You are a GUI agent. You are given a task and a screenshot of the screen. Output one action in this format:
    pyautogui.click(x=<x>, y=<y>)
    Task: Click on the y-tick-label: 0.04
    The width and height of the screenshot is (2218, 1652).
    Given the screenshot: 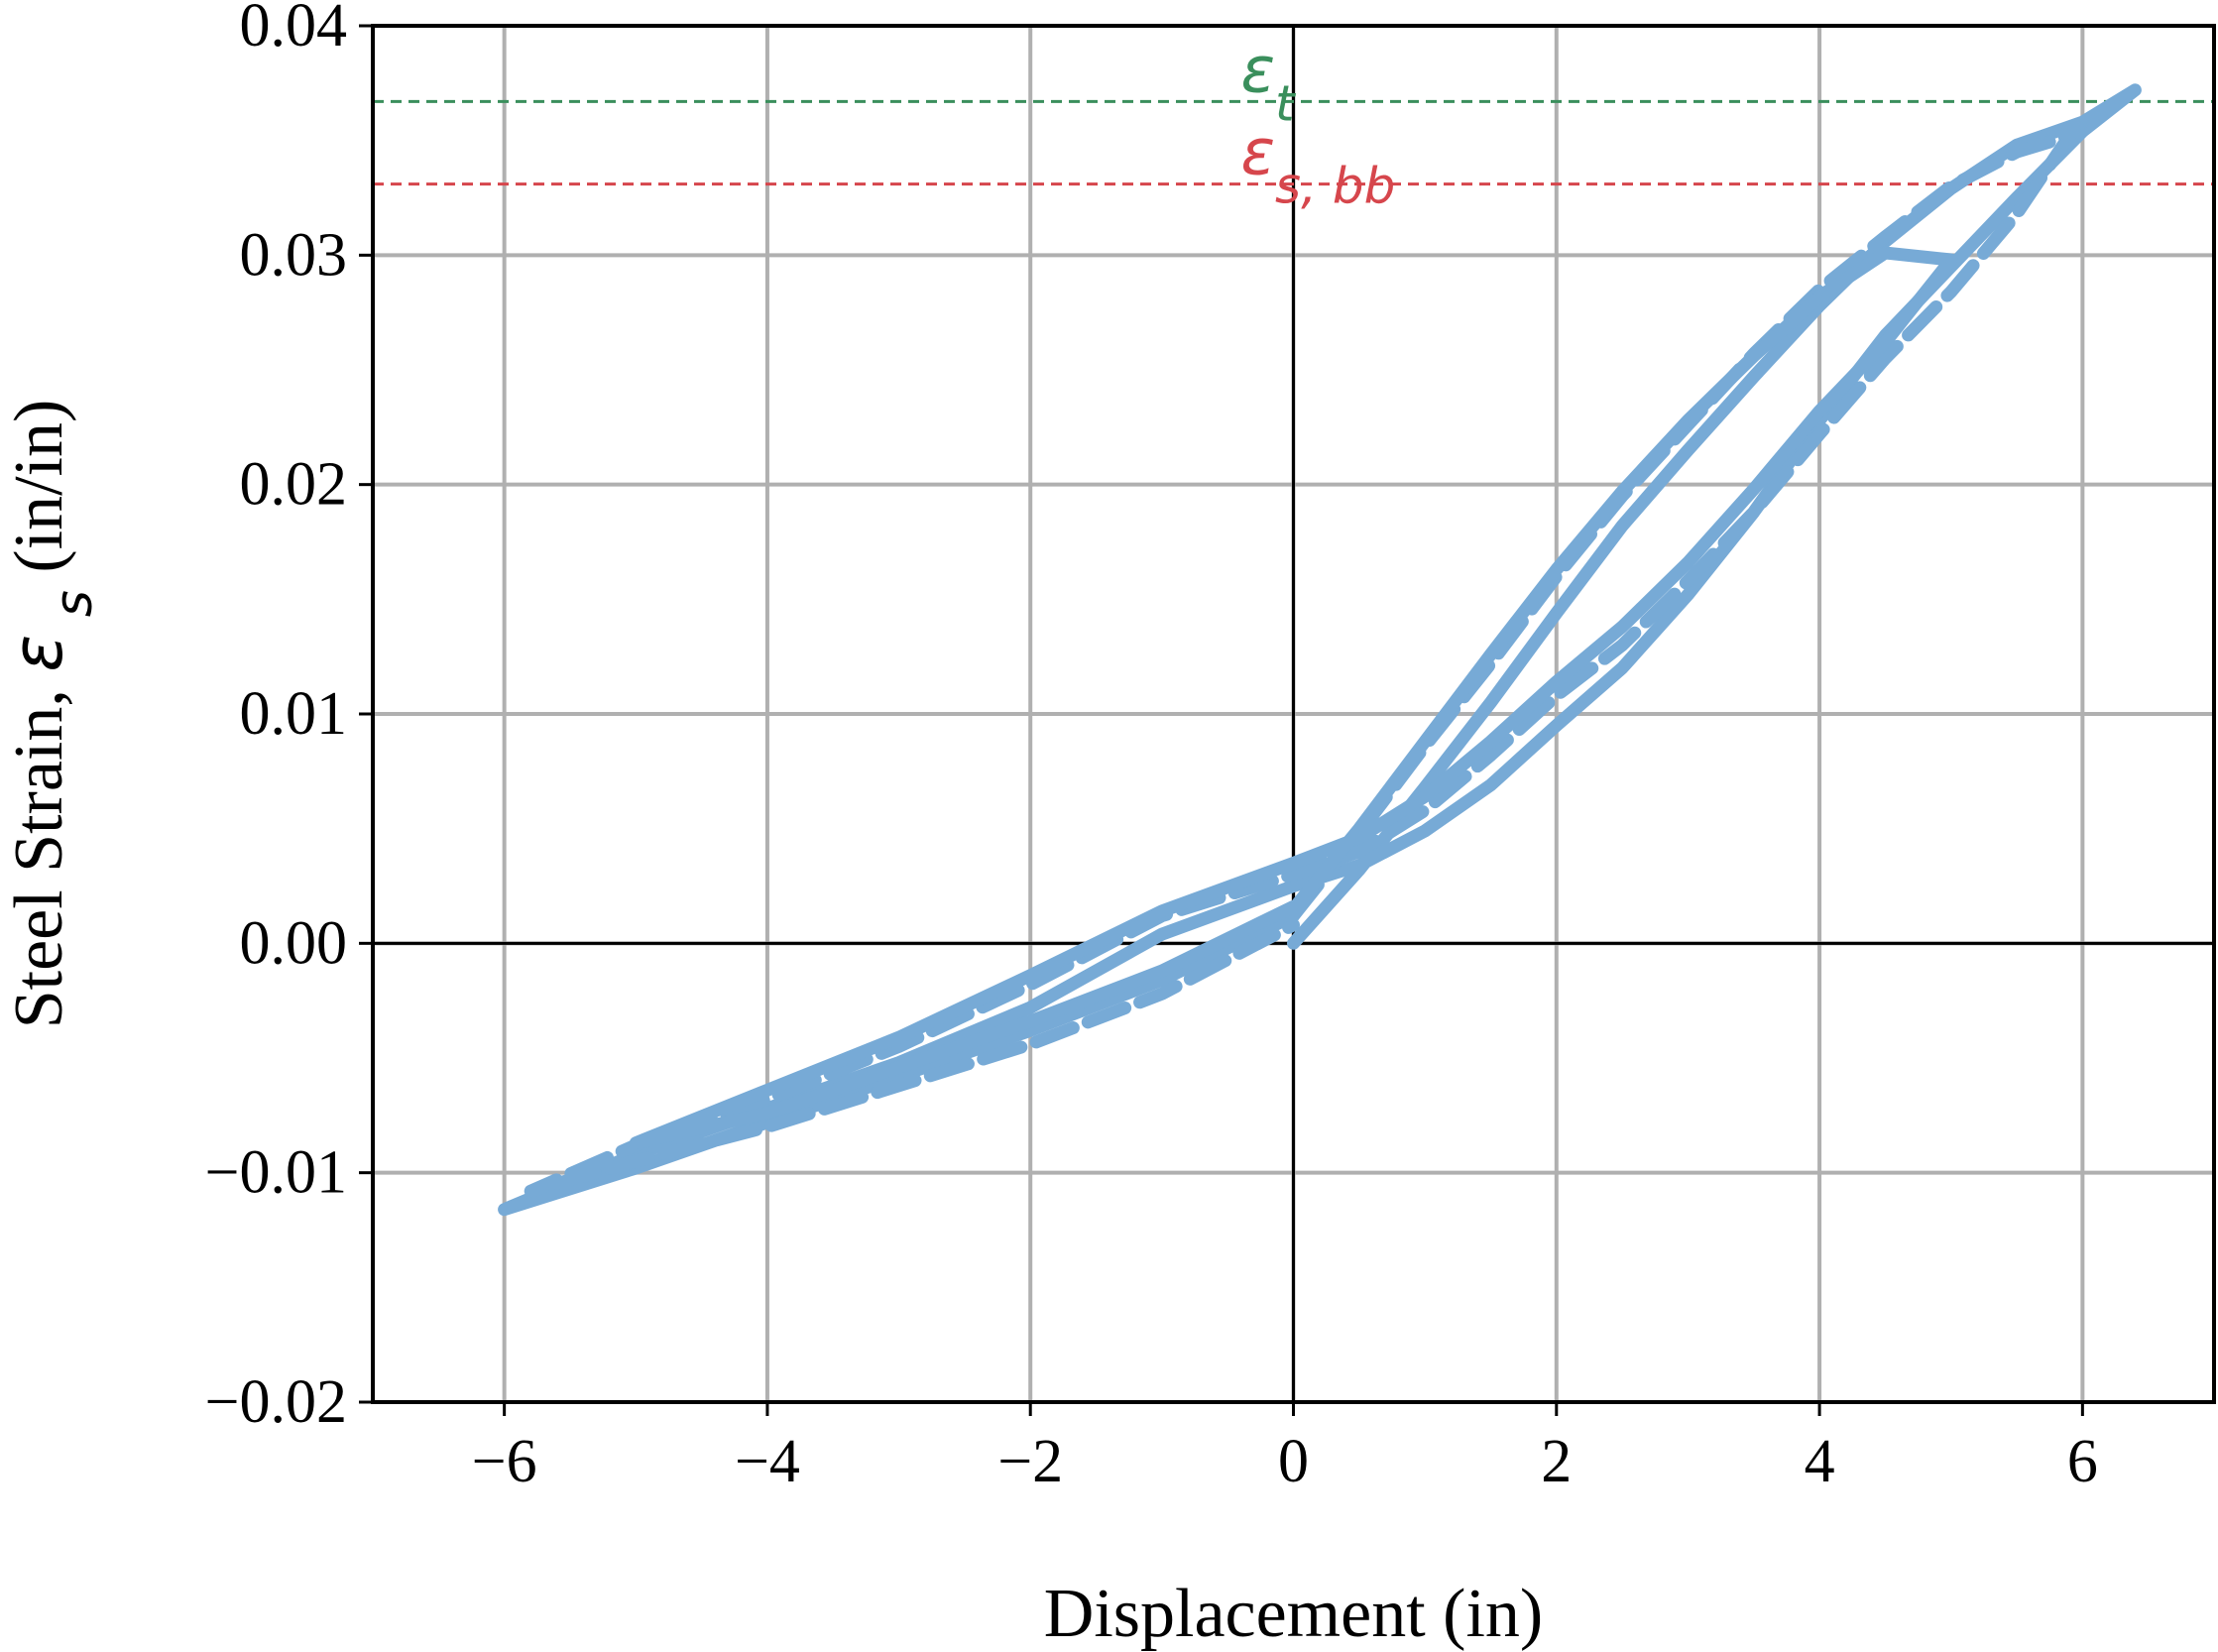 What is the action you would take?
    pyautogui.click(x=294, y=29)
    